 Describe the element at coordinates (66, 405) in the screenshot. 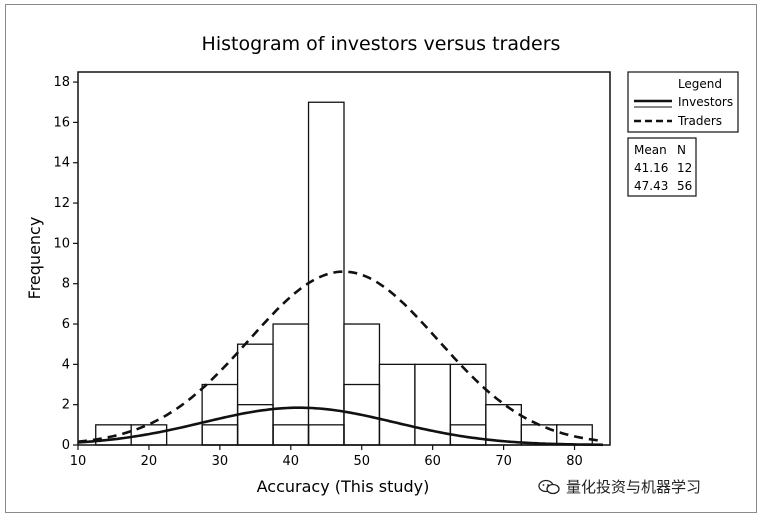

I see `y-tick-label-2: 2` at that location.